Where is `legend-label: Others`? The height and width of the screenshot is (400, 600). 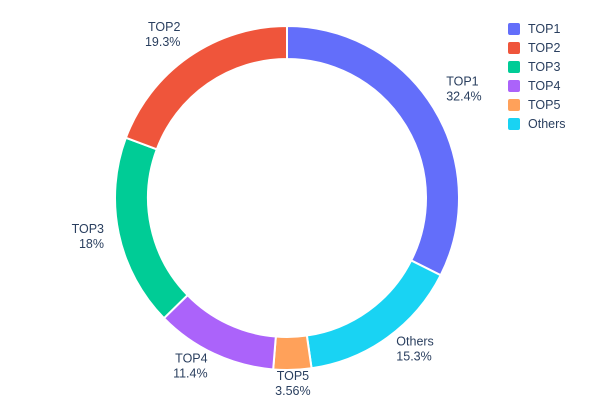
legend-label: Others is located at coordinates (547, 124).